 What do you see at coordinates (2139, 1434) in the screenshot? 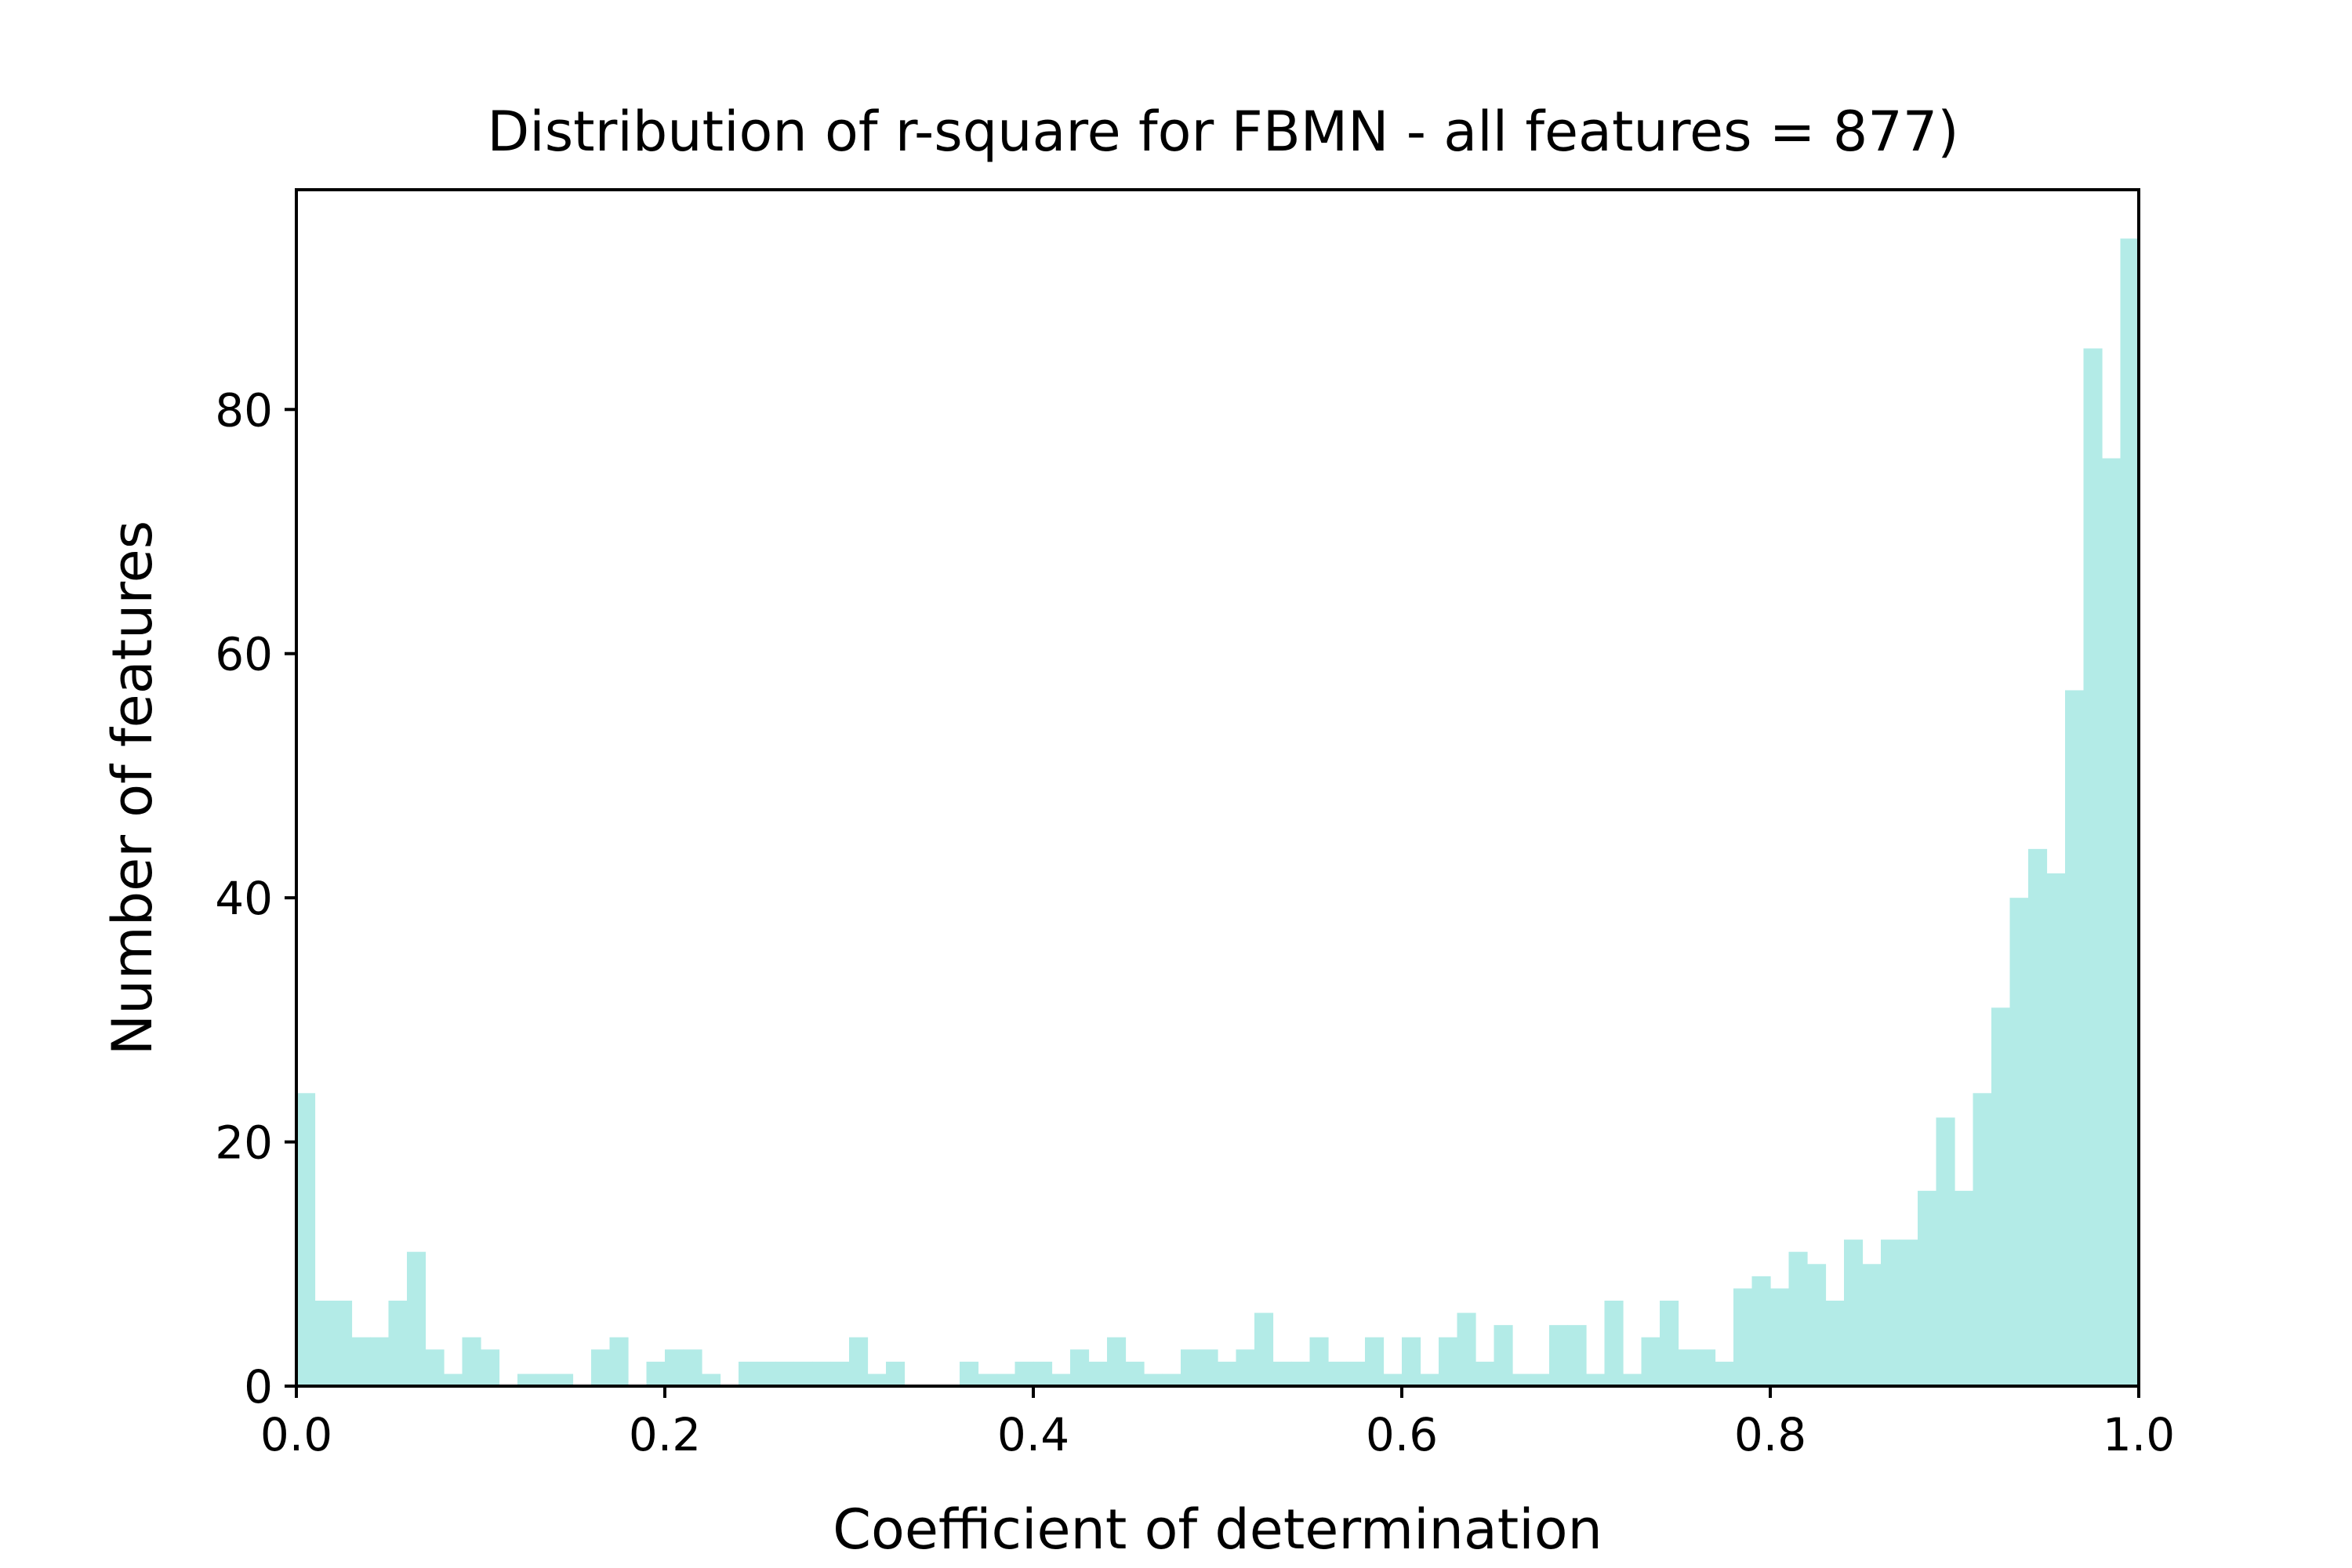
I see `x-tick-label: 1.0` at bounding box center [2139, 1434].